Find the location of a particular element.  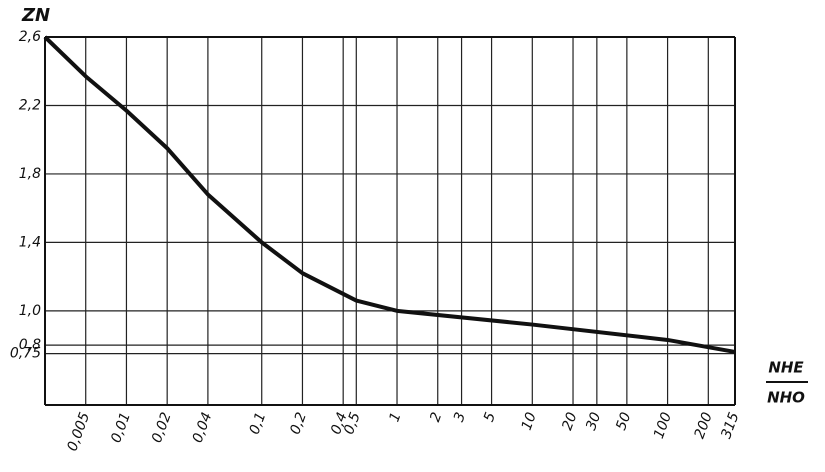

x-tick-label: 315 is located at coordinates (730, 425).